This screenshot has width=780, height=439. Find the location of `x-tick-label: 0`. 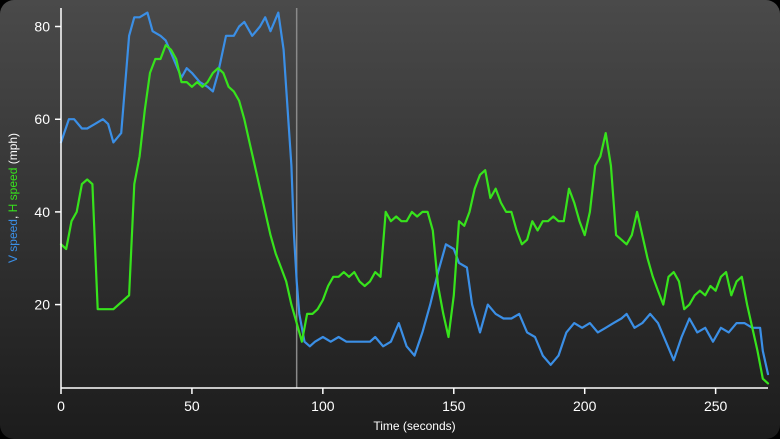

x-tick-label: 0 is located at coordinates (61, 406).